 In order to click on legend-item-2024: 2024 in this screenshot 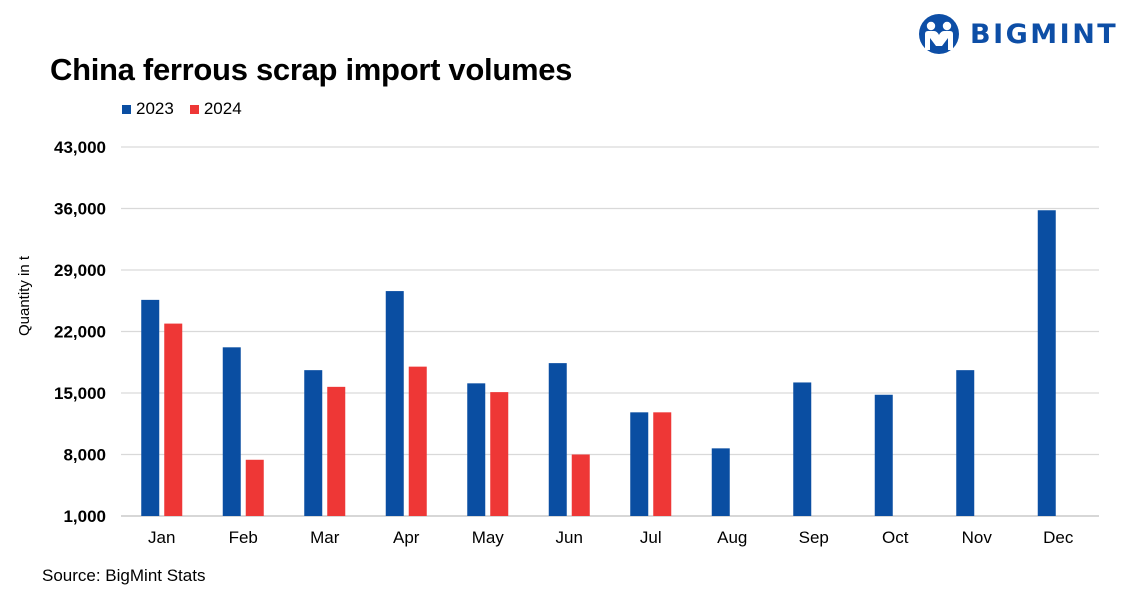, I will do `click(215, 109)`.